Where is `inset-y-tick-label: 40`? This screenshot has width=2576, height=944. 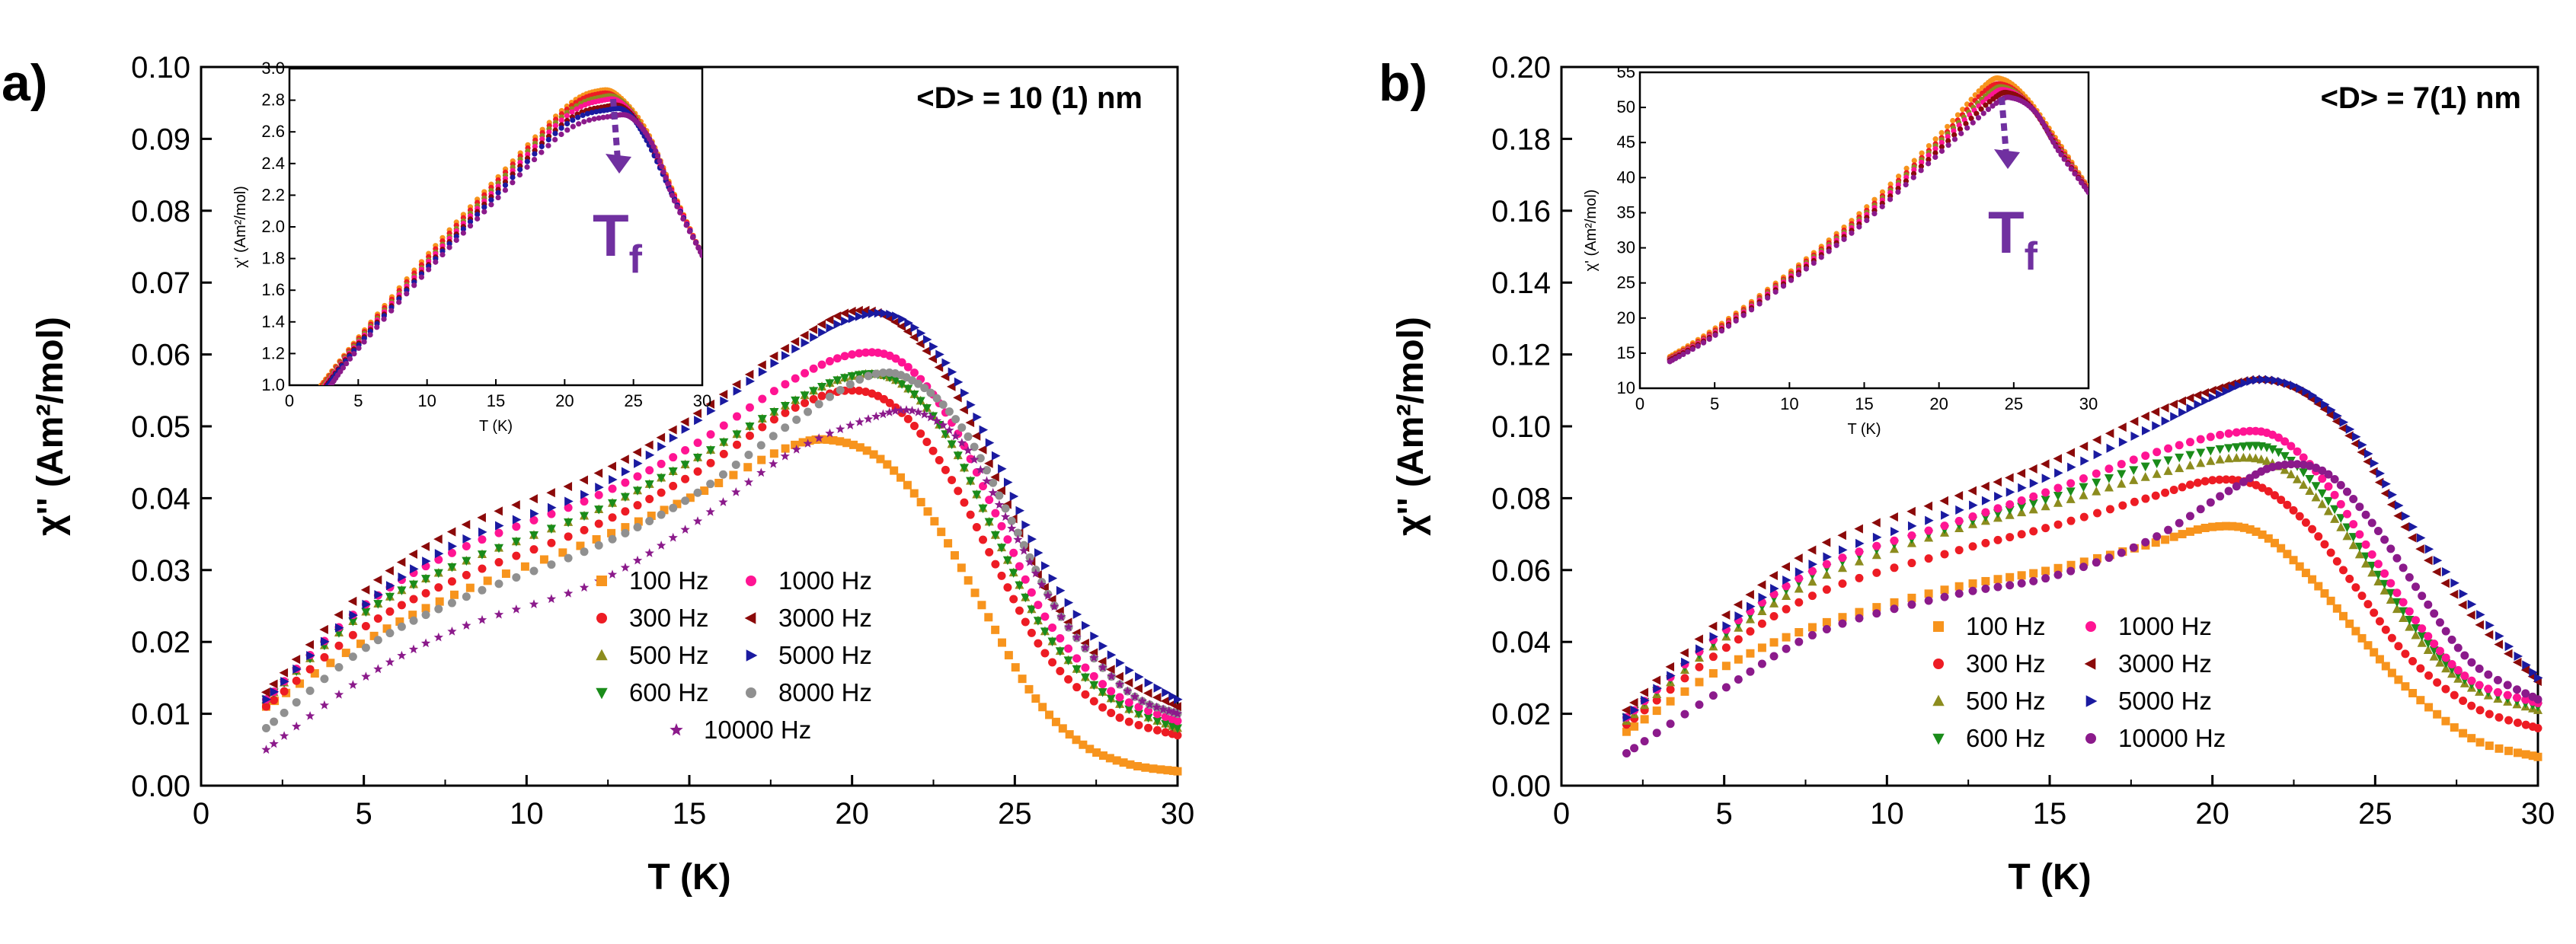 inset-y-tick-label: 40 is located at coordinates (1626, 177).